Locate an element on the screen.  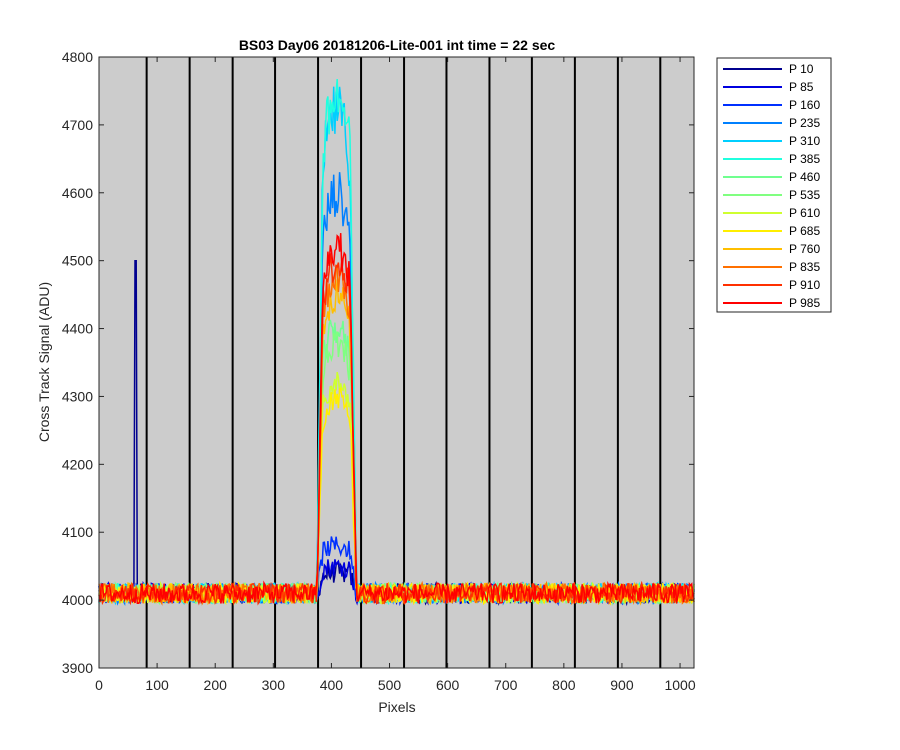
y-tick-label: 4200 is located at coordinates (77, 464).